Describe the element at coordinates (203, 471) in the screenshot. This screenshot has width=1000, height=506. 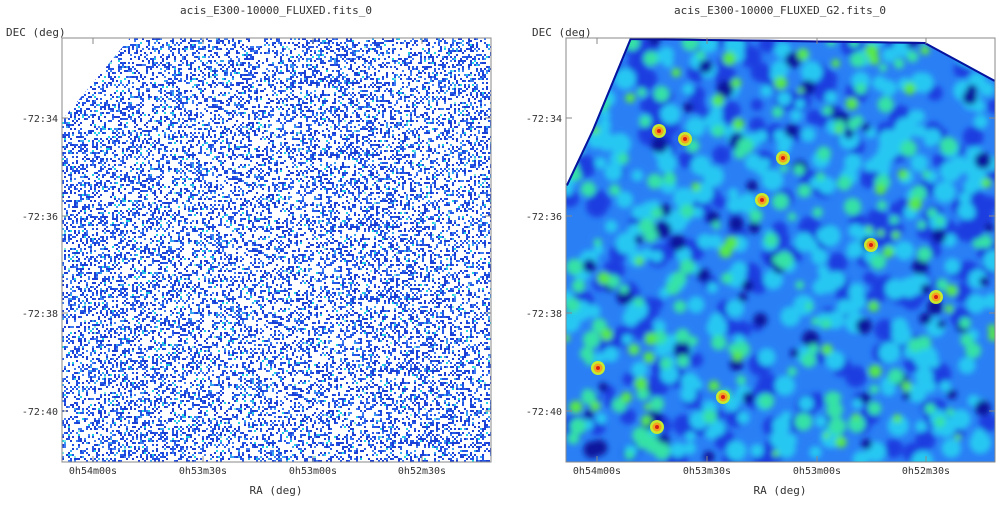
I see `x-tick-label: 0h53m30s` at that location.